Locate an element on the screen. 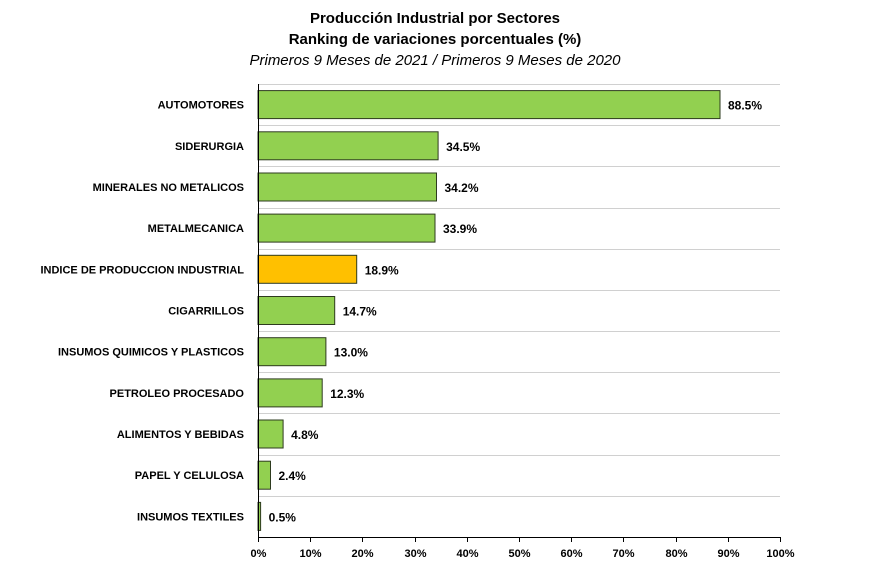 This screenshot has width=870, height=580. category-label: INSUMOS QUIMICOS Y PLASTICOS is located at coordinates (151, 353).